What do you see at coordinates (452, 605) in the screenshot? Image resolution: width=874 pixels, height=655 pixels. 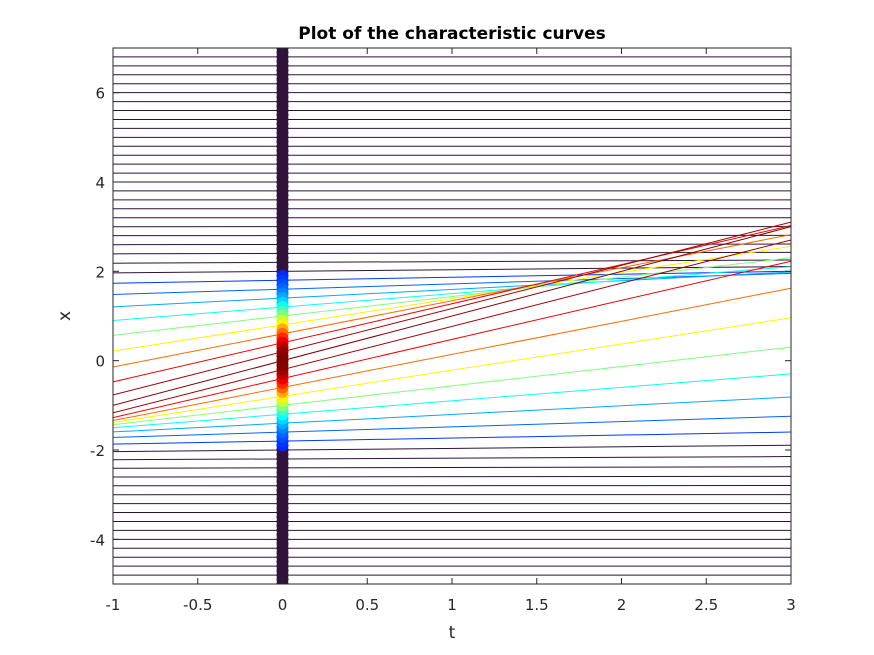 I see `x-tick-label: 1` at bounding box center [452, 605].